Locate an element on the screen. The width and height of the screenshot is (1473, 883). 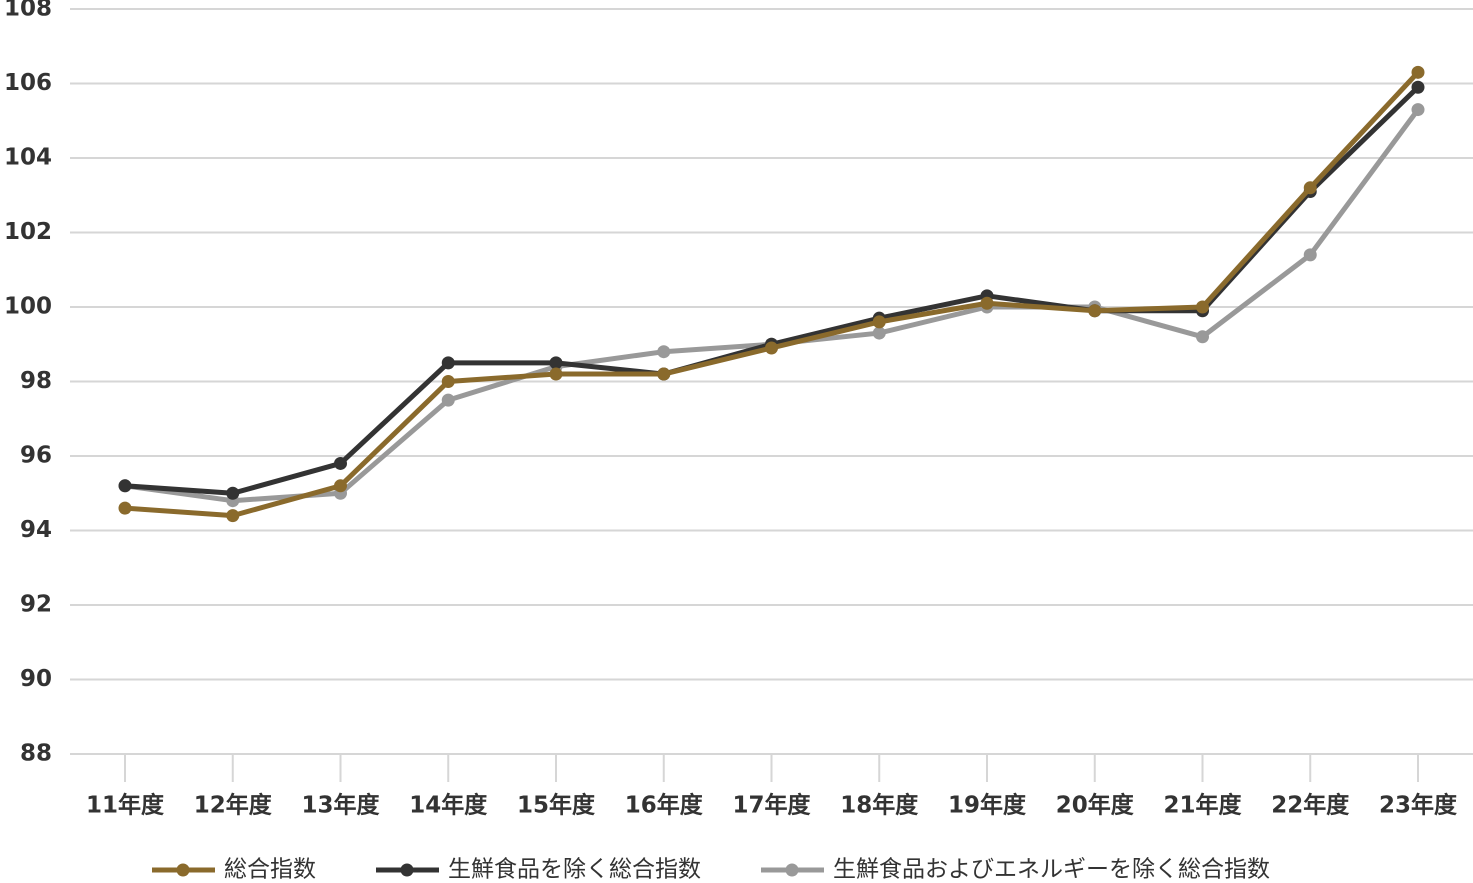
y-tick-label: 106 is located at coordinates (28, 83).